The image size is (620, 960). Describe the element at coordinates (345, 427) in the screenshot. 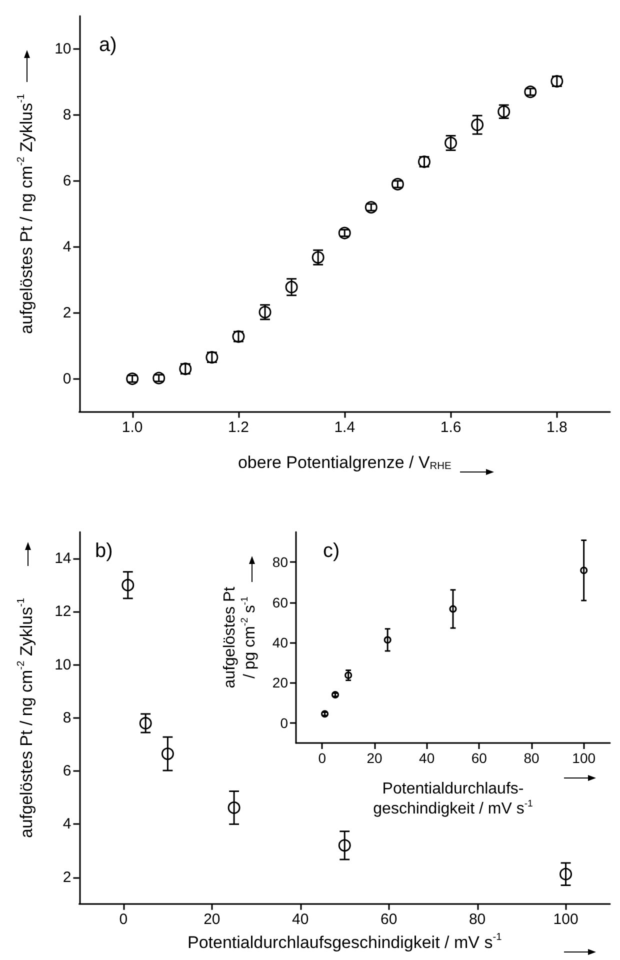

I see `x-tick-label: 1.4` at that location.